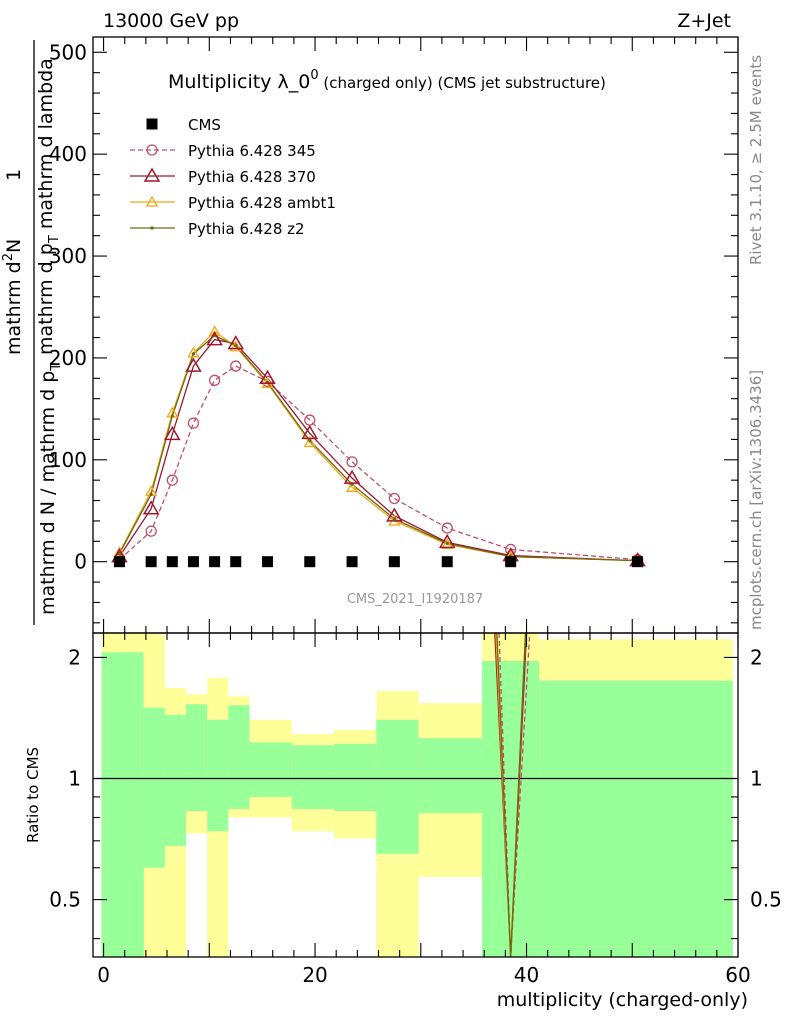  I want to click on ratio-y-axis-label: Ratio to CMS, so click(33, 795).